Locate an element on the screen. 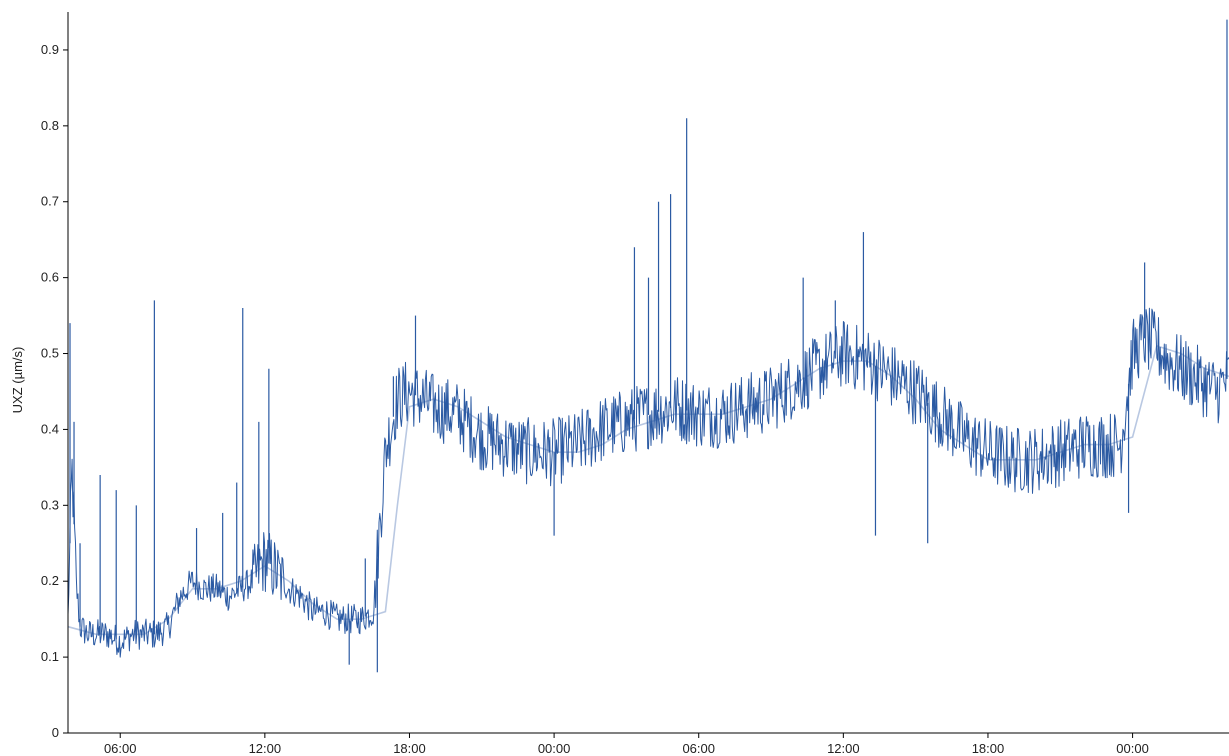 This screenshot has width=1229, height=756. y-axis-ticks: 0 0.1 0.2 0.3 0.4 0.5 0.6 0.7 0.8 0.9 is located at coordinates (54, 391).